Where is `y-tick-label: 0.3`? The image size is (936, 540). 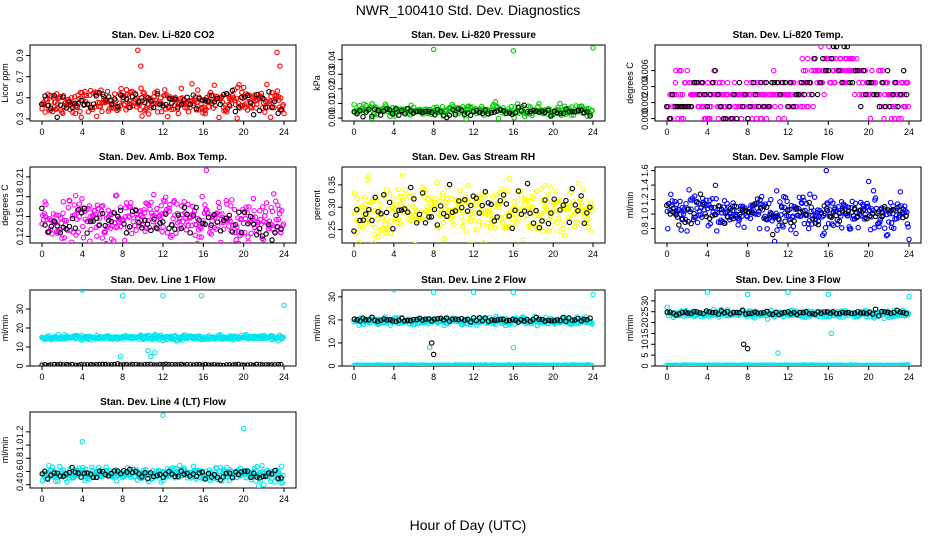 y-tick-label: 0.3 is located at coordinates (20, 119).